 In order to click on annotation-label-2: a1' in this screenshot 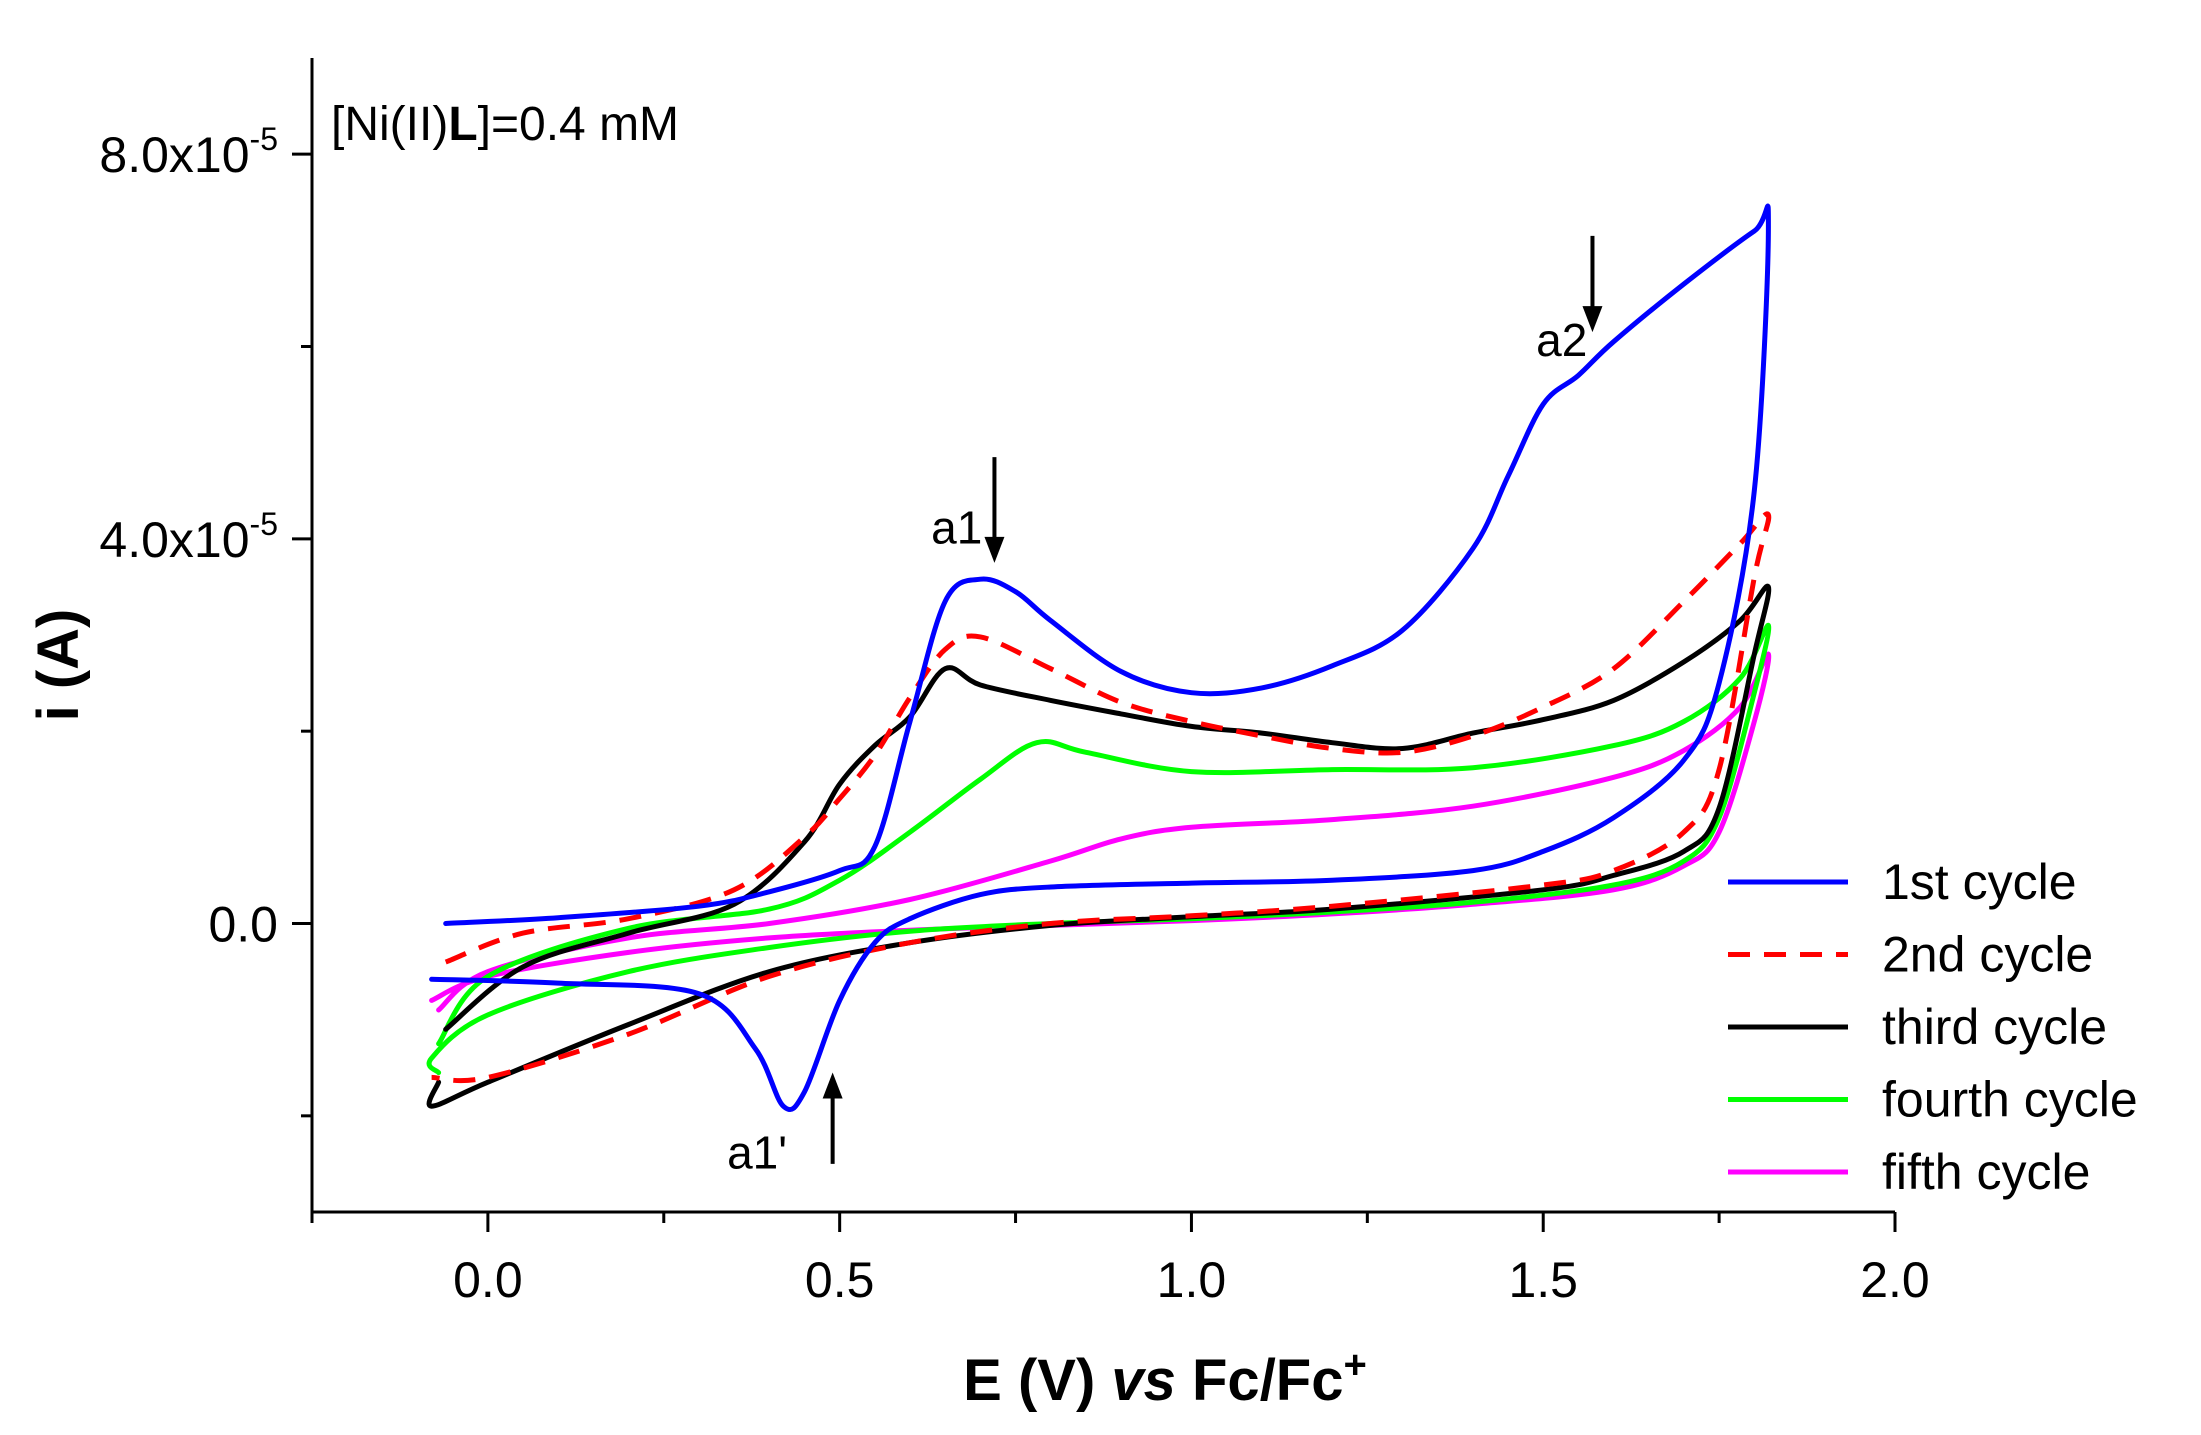, I will do `click(757, 1153)`.